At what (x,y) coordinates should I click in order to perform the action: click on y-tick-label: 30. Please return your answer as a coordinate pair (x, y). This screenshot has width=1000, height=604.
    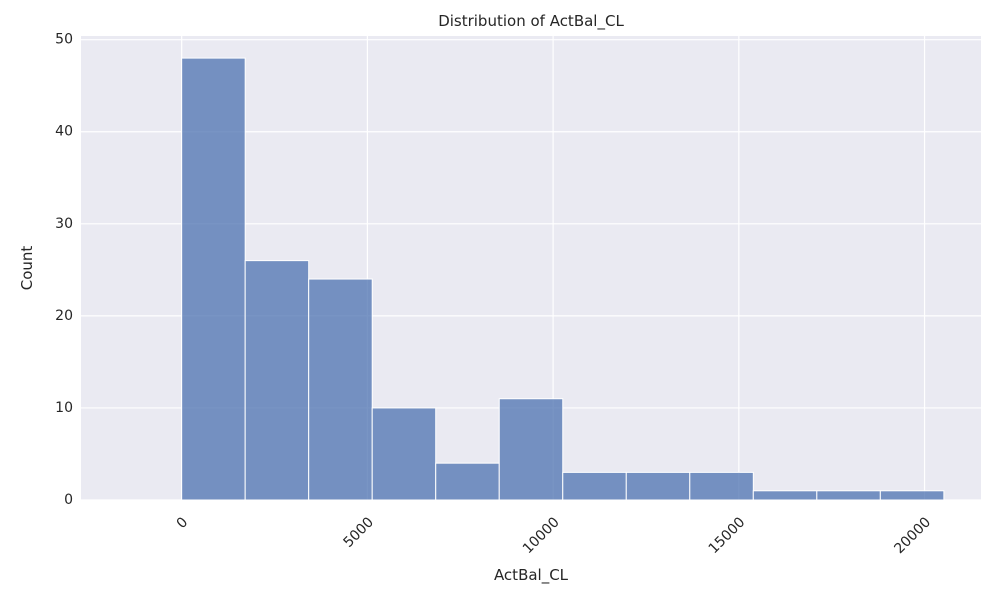
    Looking at the image, I should click on (64, 224).